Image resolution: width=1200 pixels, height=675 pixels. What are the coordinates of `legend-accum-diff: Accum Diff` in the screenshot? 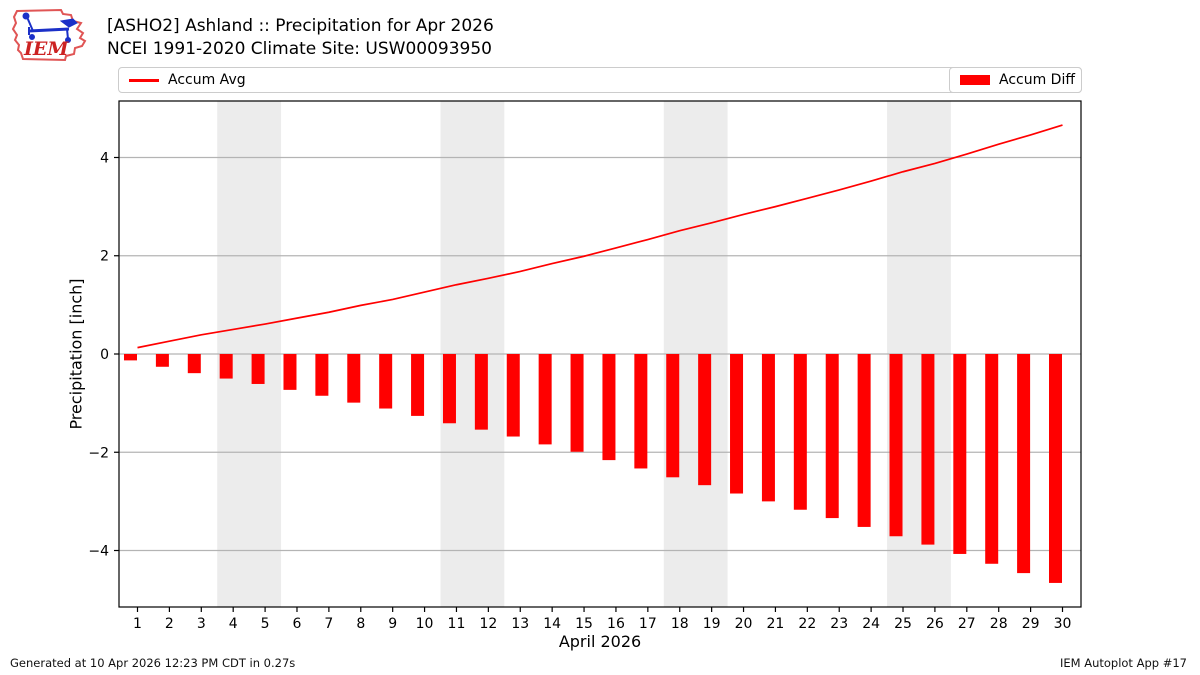 It's located at (1015, 80).